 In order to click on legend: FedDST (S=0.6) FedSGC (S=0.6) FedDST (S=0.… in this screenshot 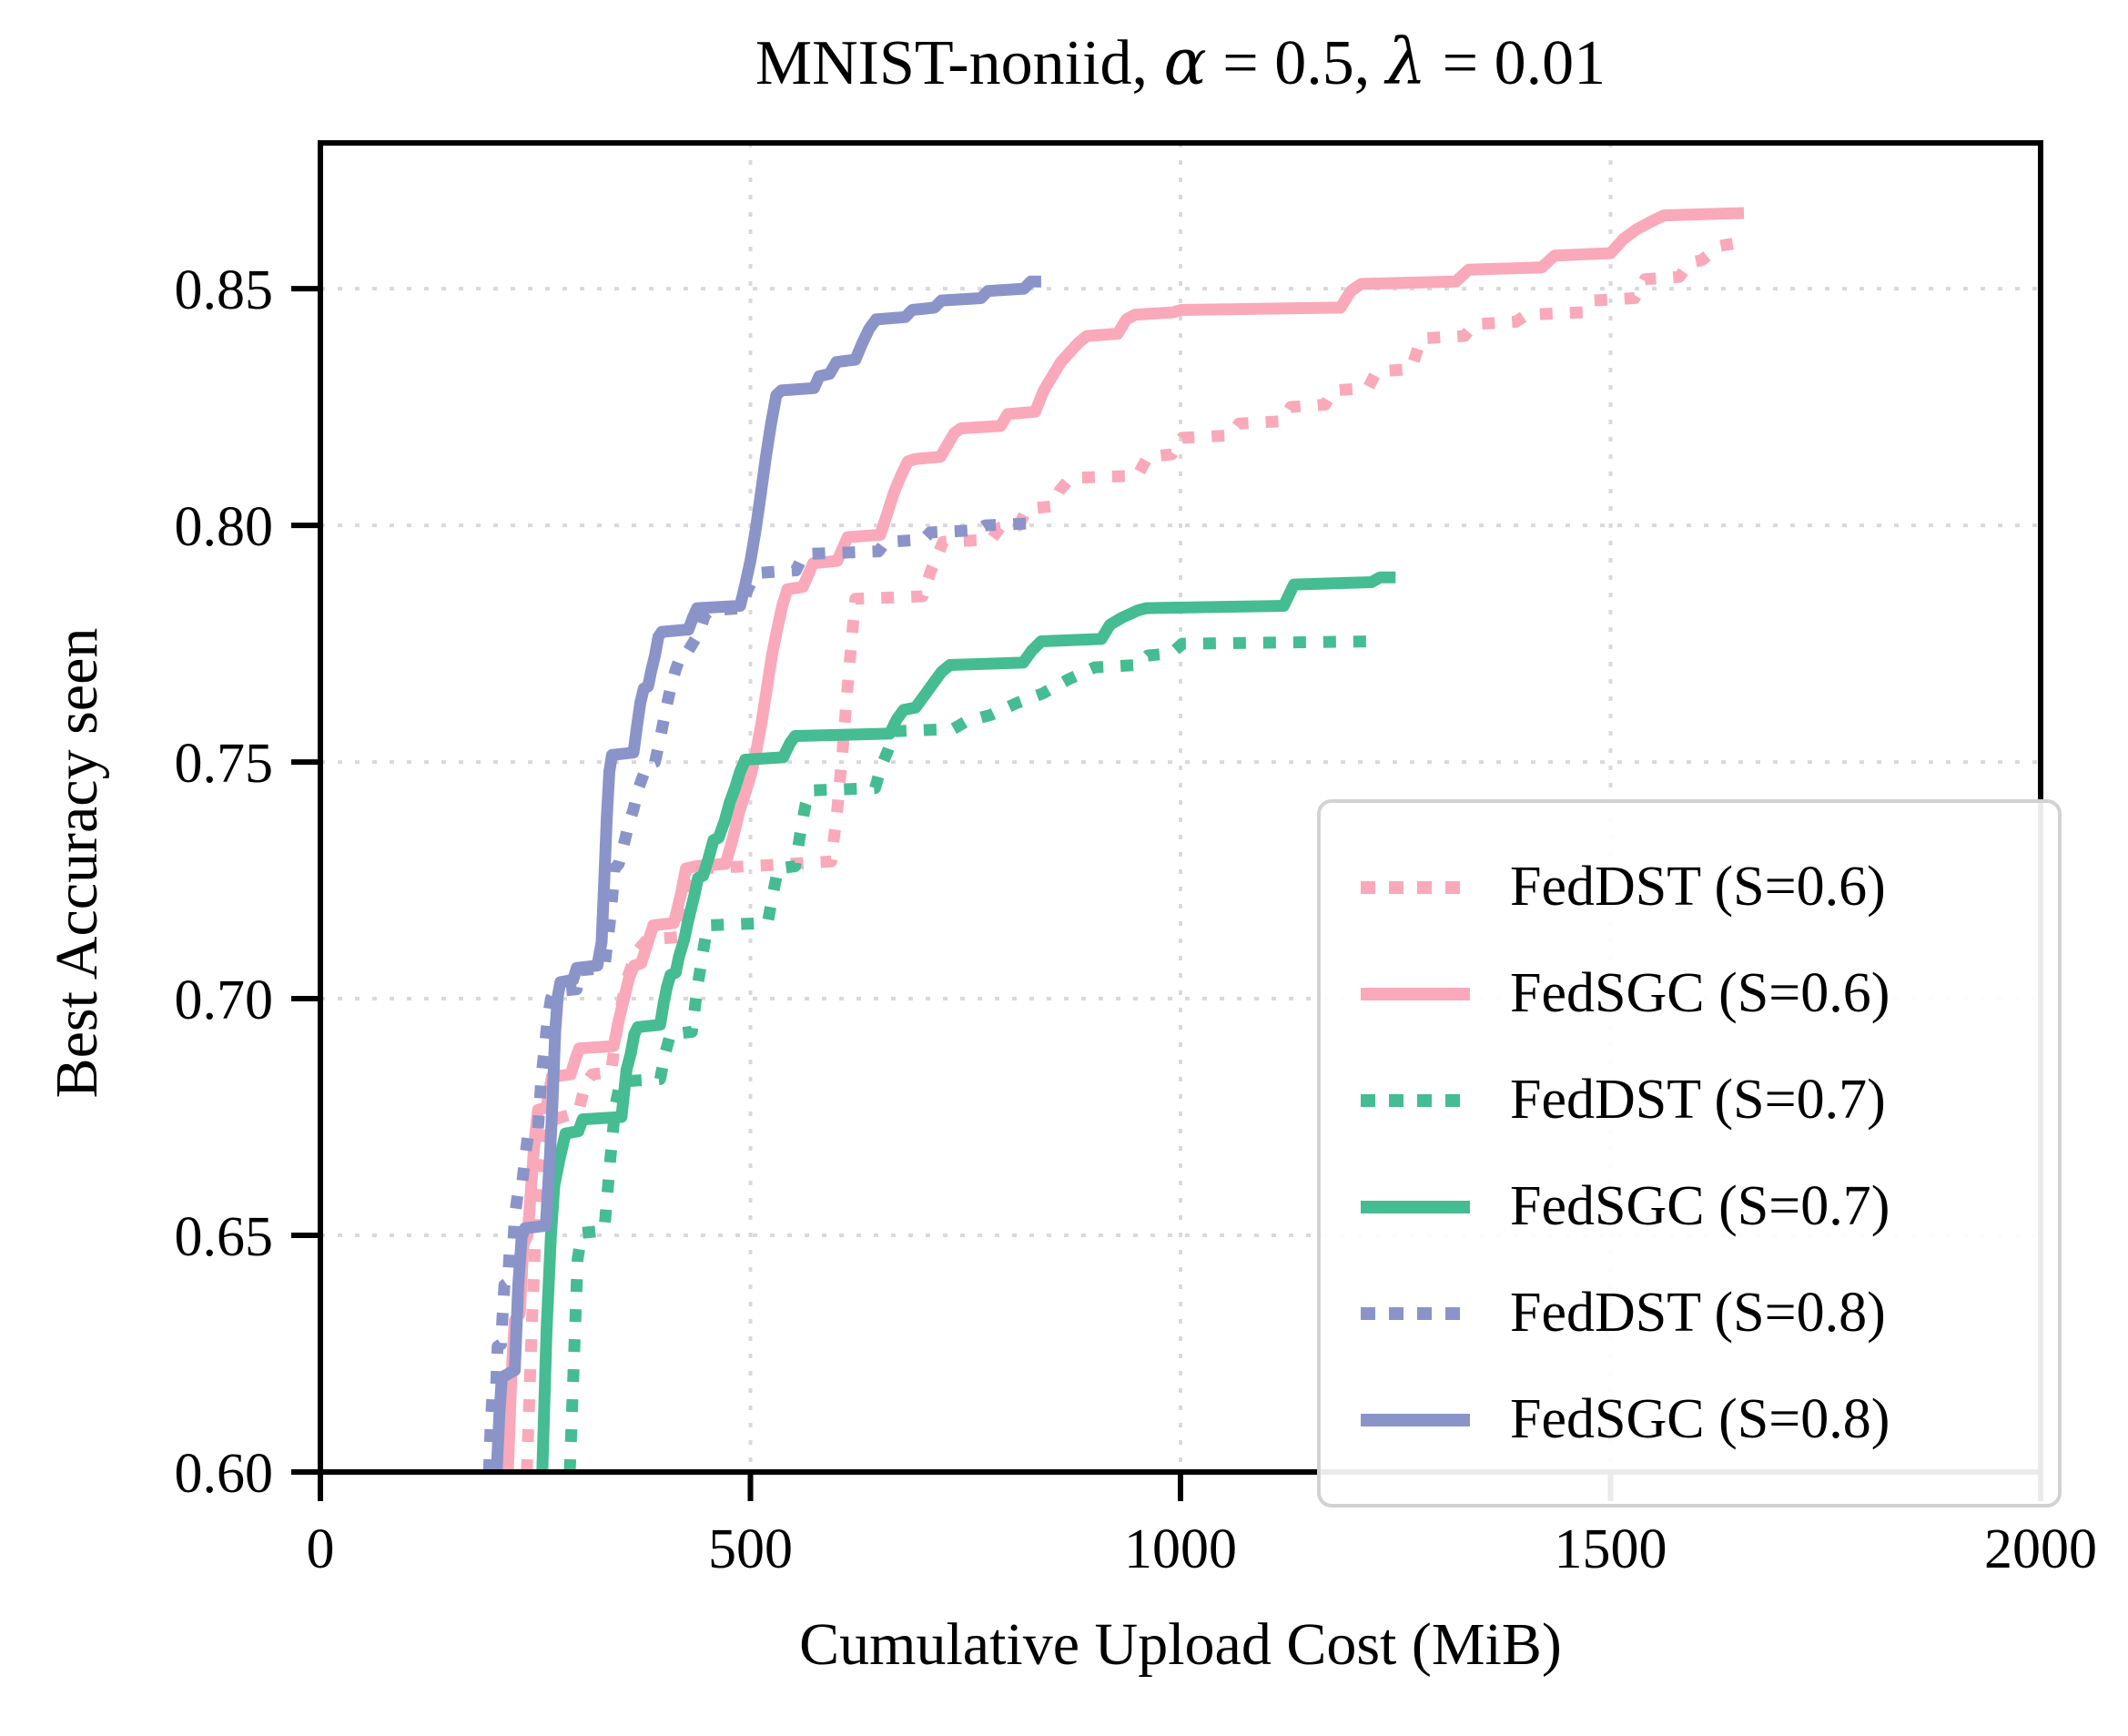, I will do `click(1689, 1154)`.